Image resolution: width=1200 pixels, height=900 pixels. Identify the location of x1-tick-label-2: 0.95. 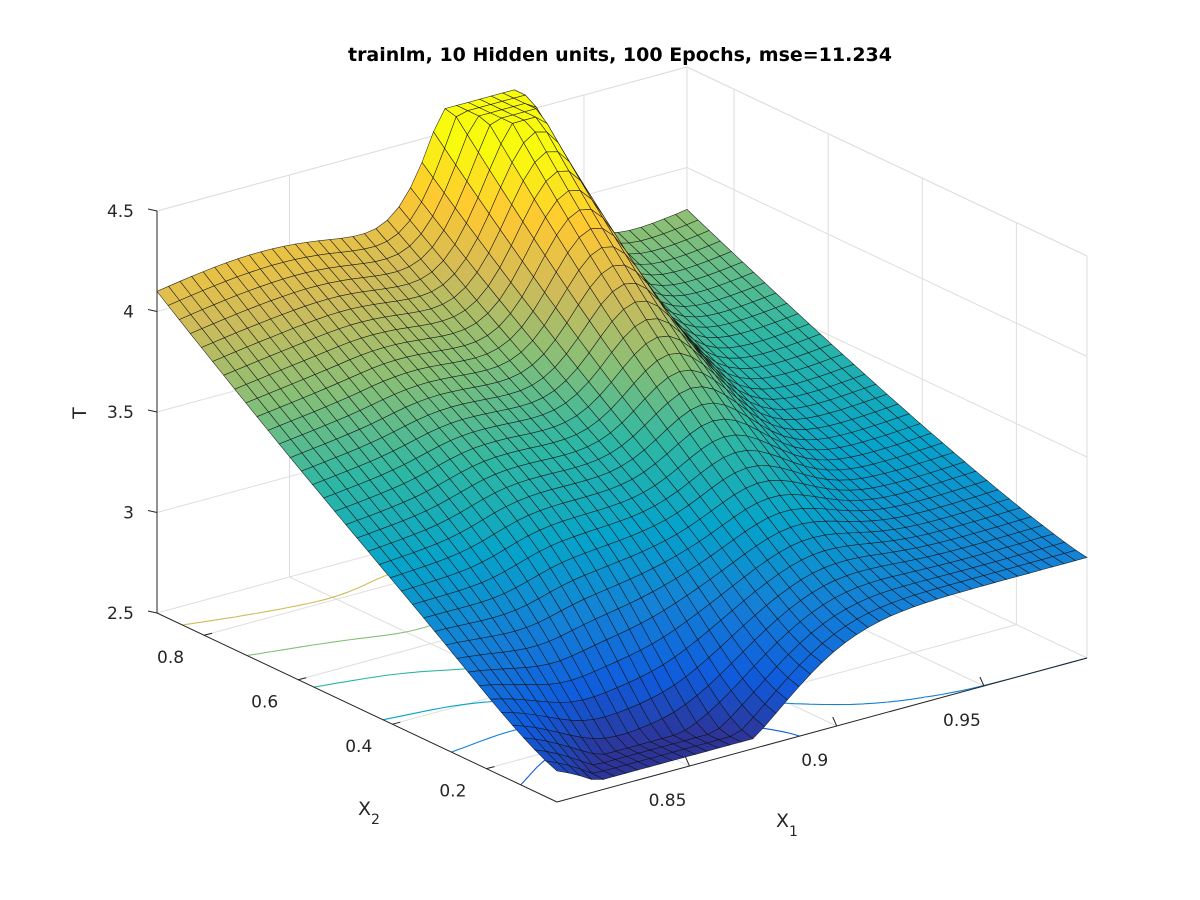
(962, 721).